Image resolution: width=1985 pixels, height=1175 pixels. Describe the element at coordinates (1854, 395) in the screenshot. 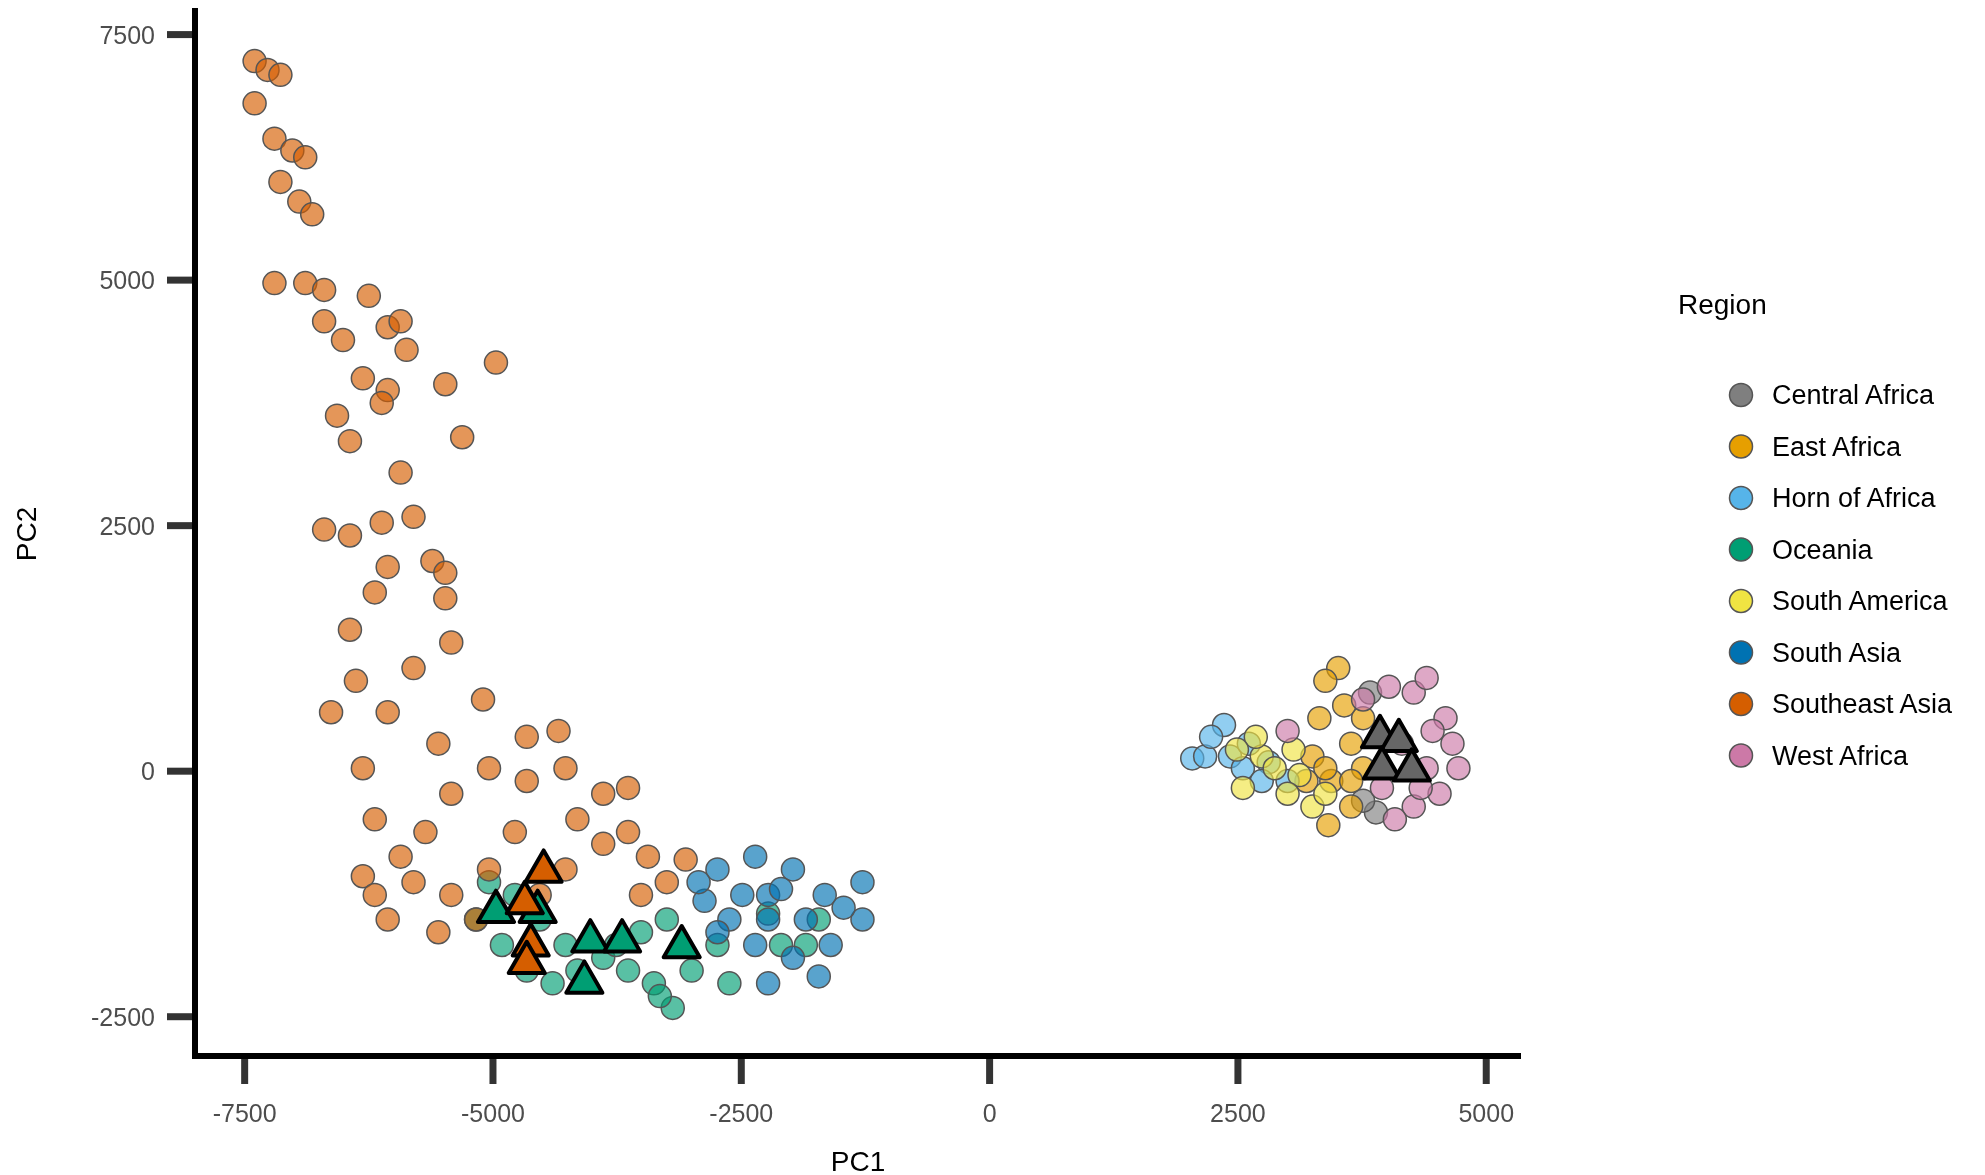

I see `legend-label: Central Africa` at that location.